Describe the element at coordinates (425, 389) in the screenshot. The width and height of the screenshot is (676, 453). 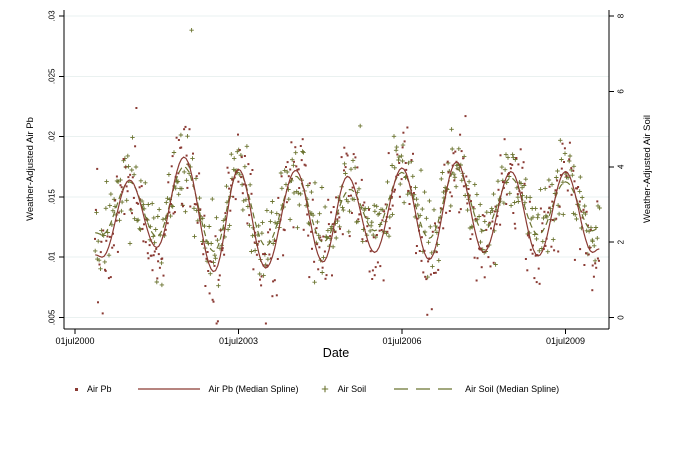
I see `dashed-line-icon` at that location.